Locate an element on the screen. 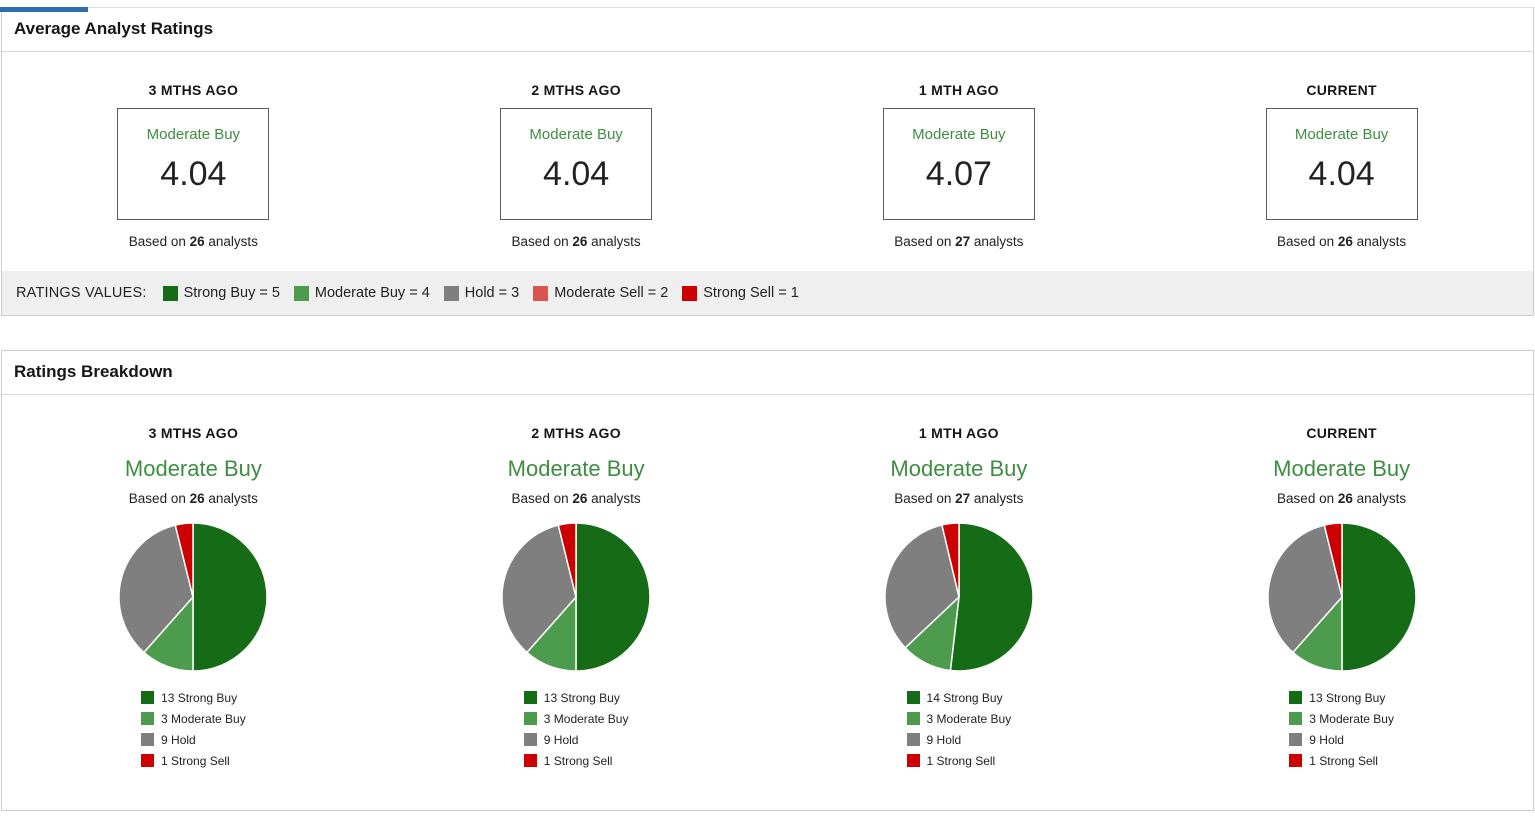  legend-item-hold: Hold = 3 is located at coordinates (481, 293).